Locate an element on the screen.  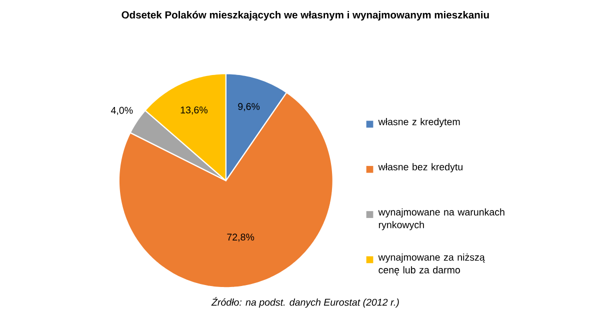
legend-label: własne z kredytem is located at coordinates (419, 123).